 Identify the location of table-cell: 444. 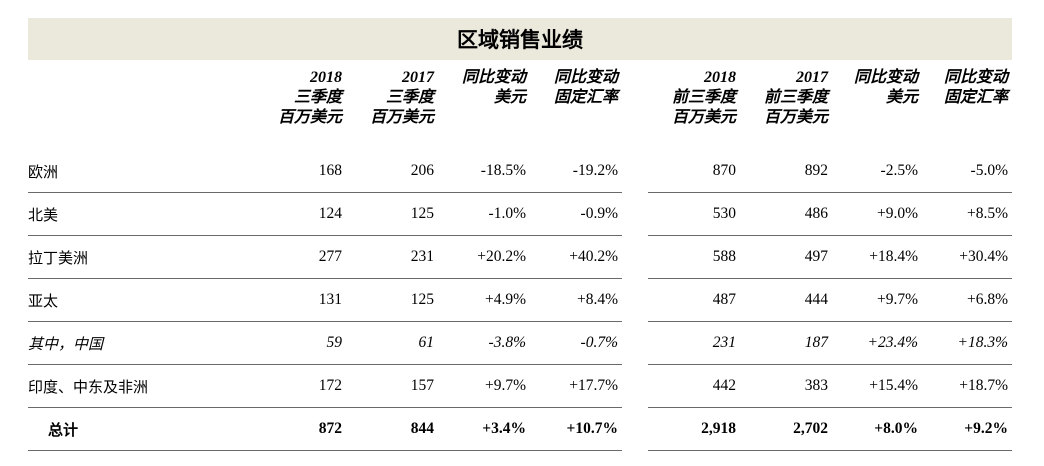
(786, 300).